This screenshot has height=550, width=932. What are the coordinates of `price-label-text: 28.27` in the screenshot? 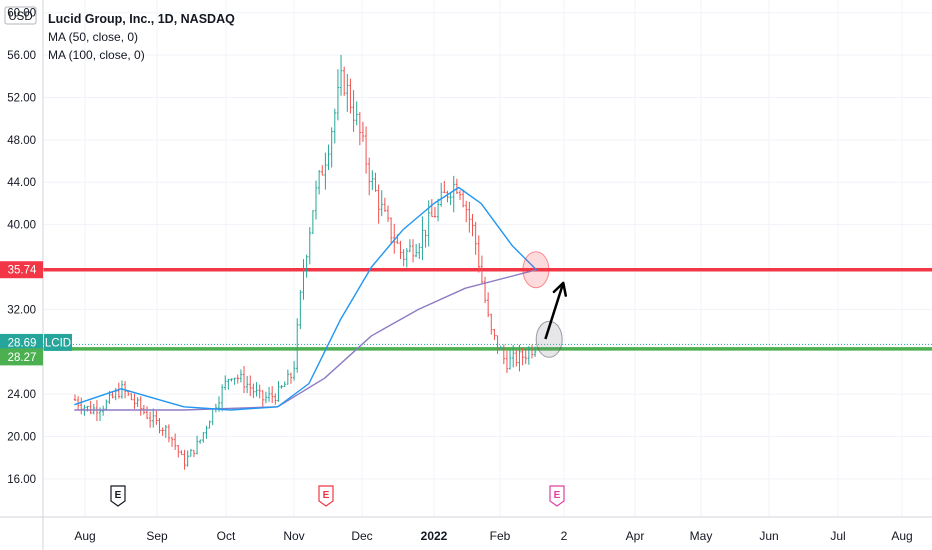 It's located at (22, 358).